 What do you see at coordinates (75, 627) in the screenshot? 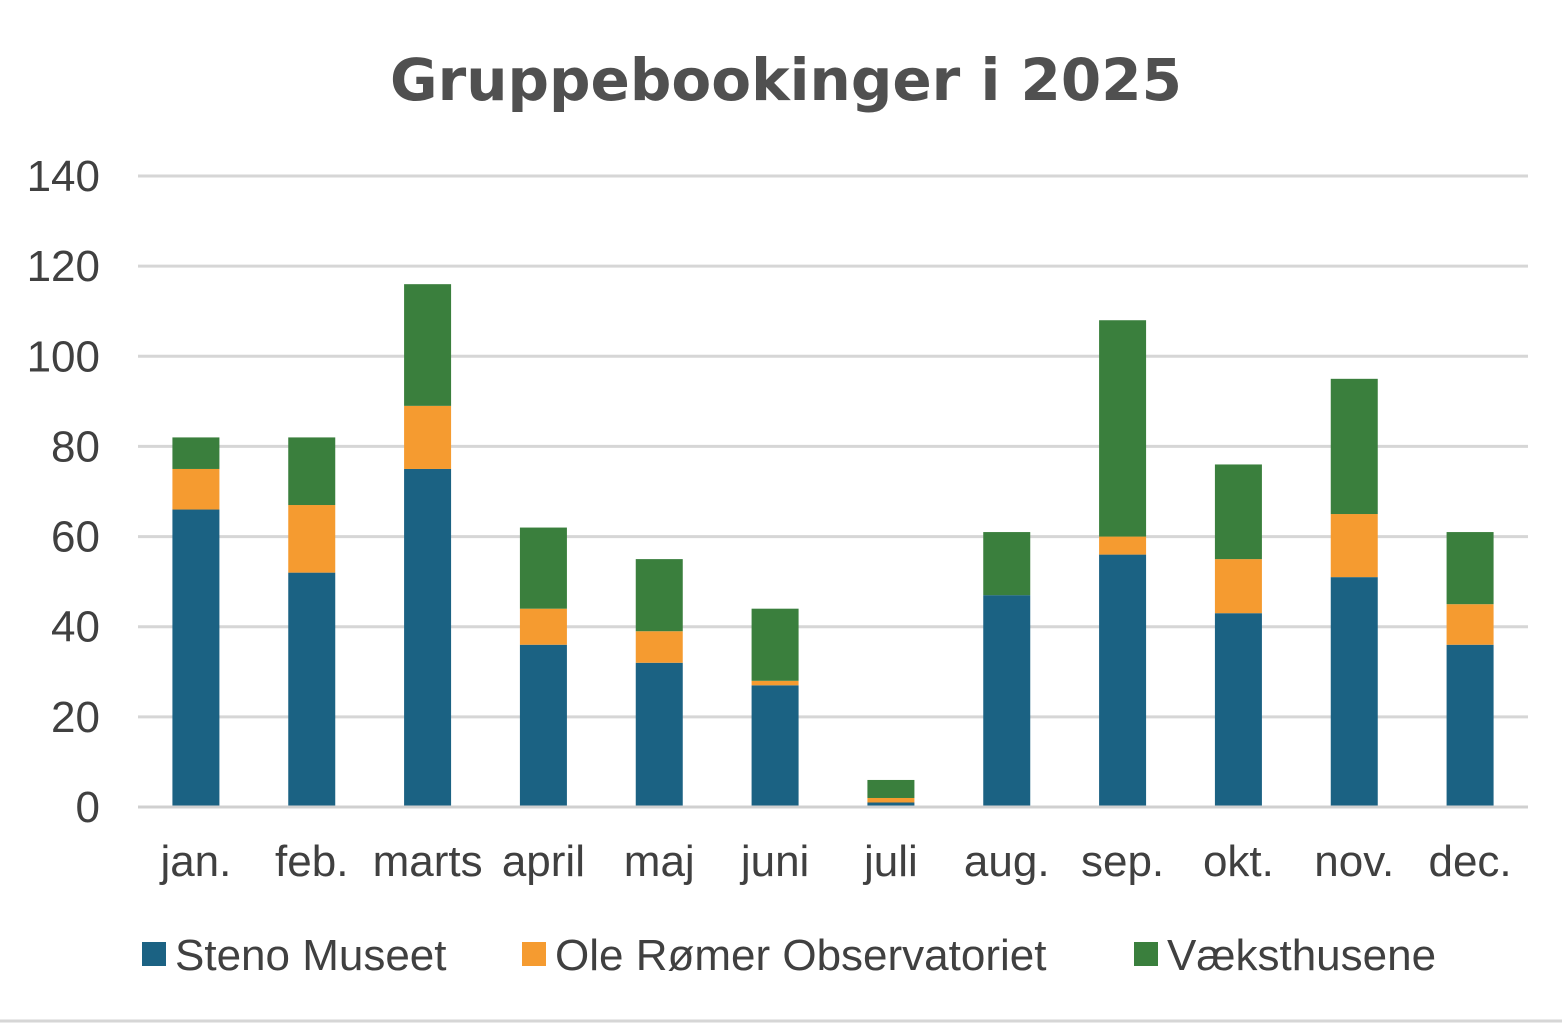
I see `y-tick-label: 40` at bounding box center [75, 627].